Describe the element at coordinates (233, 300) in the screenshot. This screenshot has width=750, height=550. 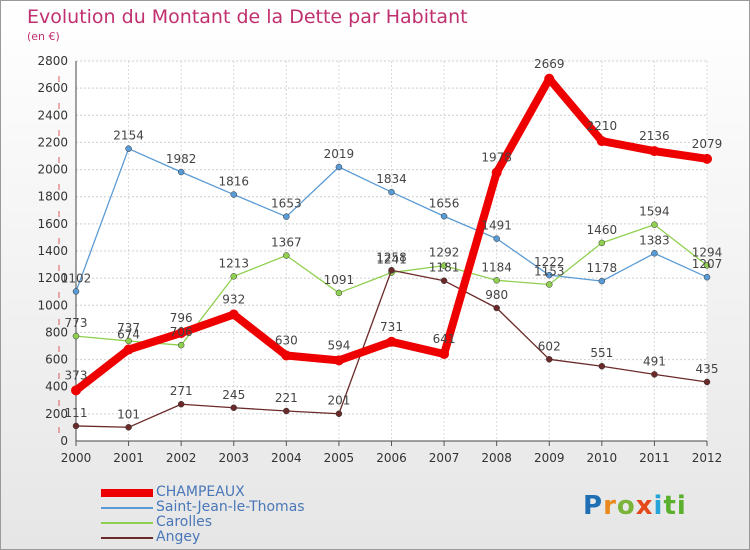
I see `data-label: 932` at that location.